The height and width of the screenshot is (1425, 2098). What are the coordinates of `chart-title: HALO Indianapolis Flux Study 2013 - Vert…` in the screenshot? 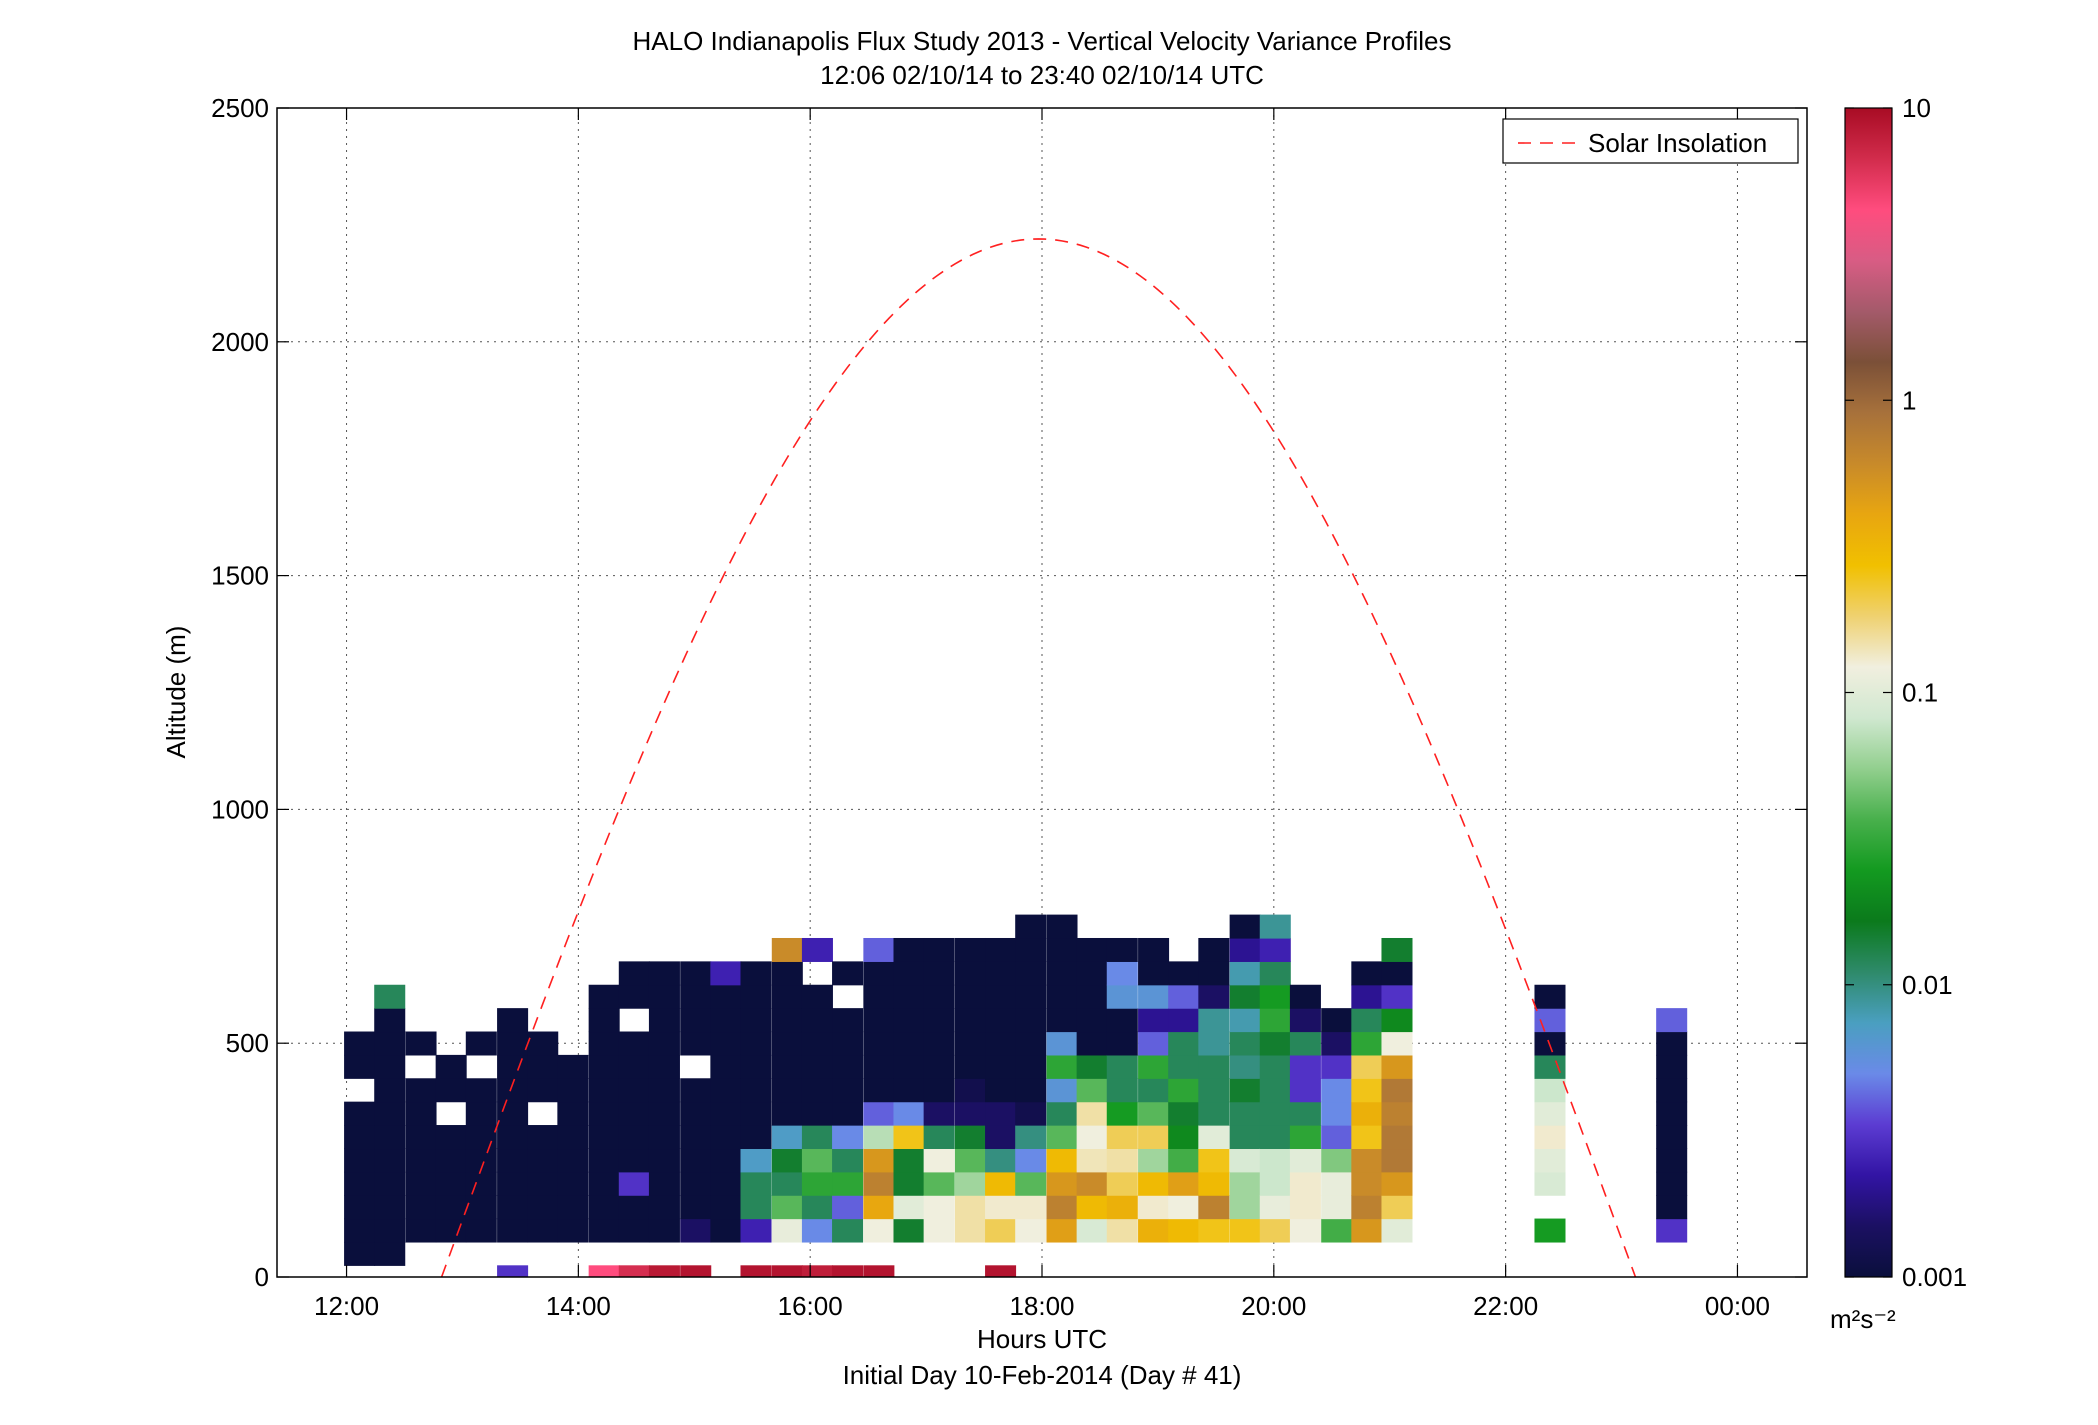 It's located at (1042, 41).